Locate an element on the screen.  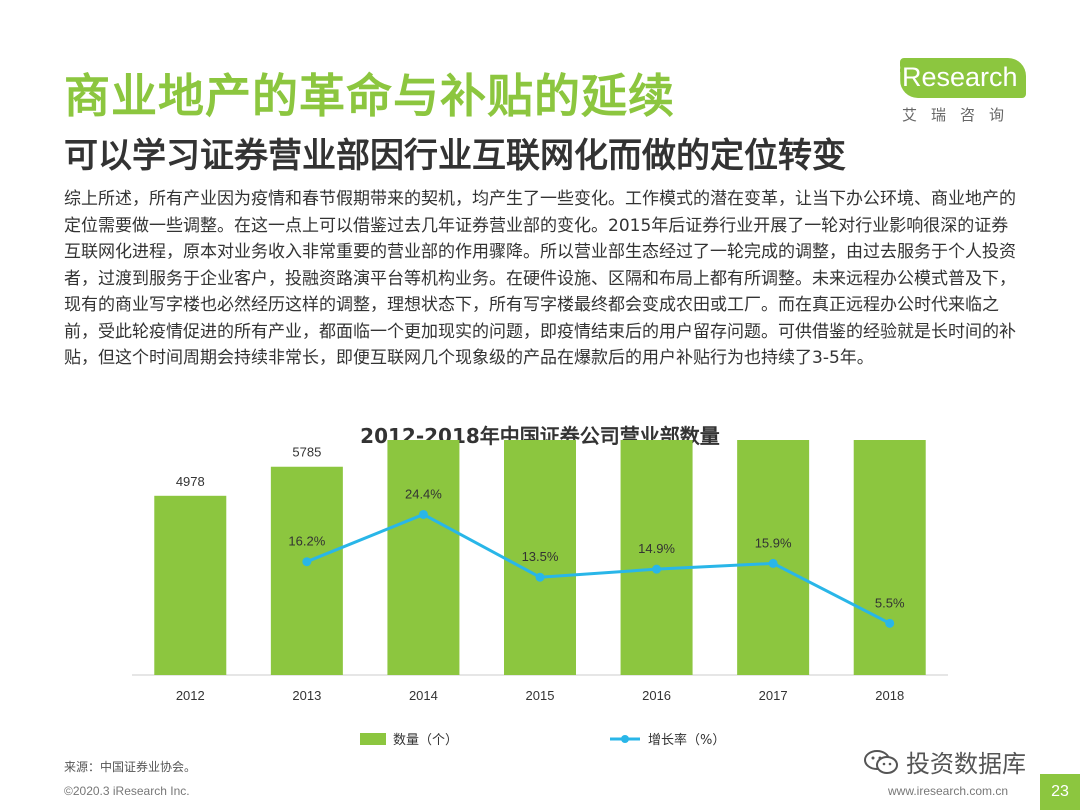
growth-value-label: 24.4% is located at coordinates (423, 493).